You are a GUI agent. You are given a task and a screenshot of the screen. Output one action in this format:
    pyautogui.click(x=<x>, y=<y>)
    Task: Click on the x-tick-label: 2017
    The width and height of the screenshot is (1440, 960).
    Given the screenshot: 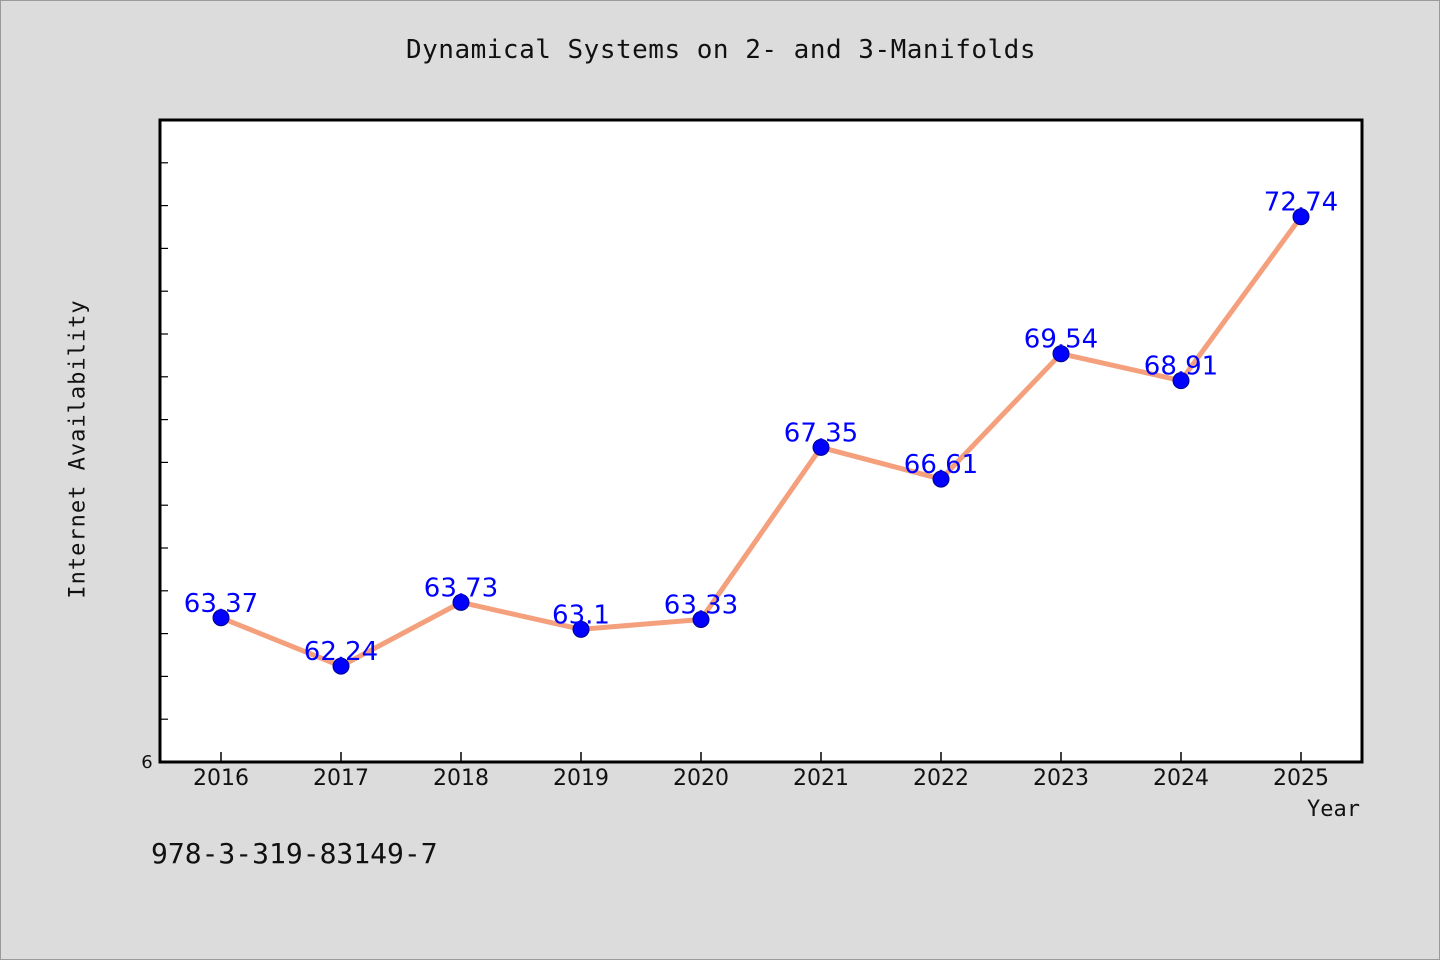 What is the action you would take?
    pyautogui.click(x=341, y=778)
    